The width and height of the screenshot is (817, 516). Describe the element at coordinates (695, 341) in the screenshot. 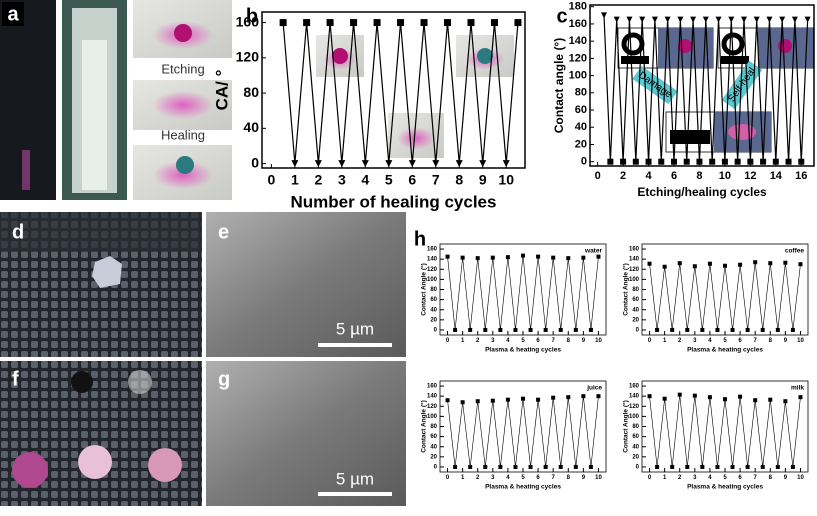

I see `x-tick-label: 3` at that location.